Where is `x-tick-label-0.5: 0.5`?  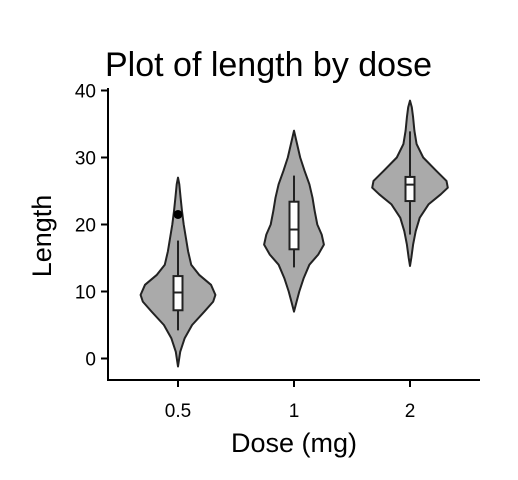
x-tick-label-0.5: 0.5 is located at coordinates (178, 411).